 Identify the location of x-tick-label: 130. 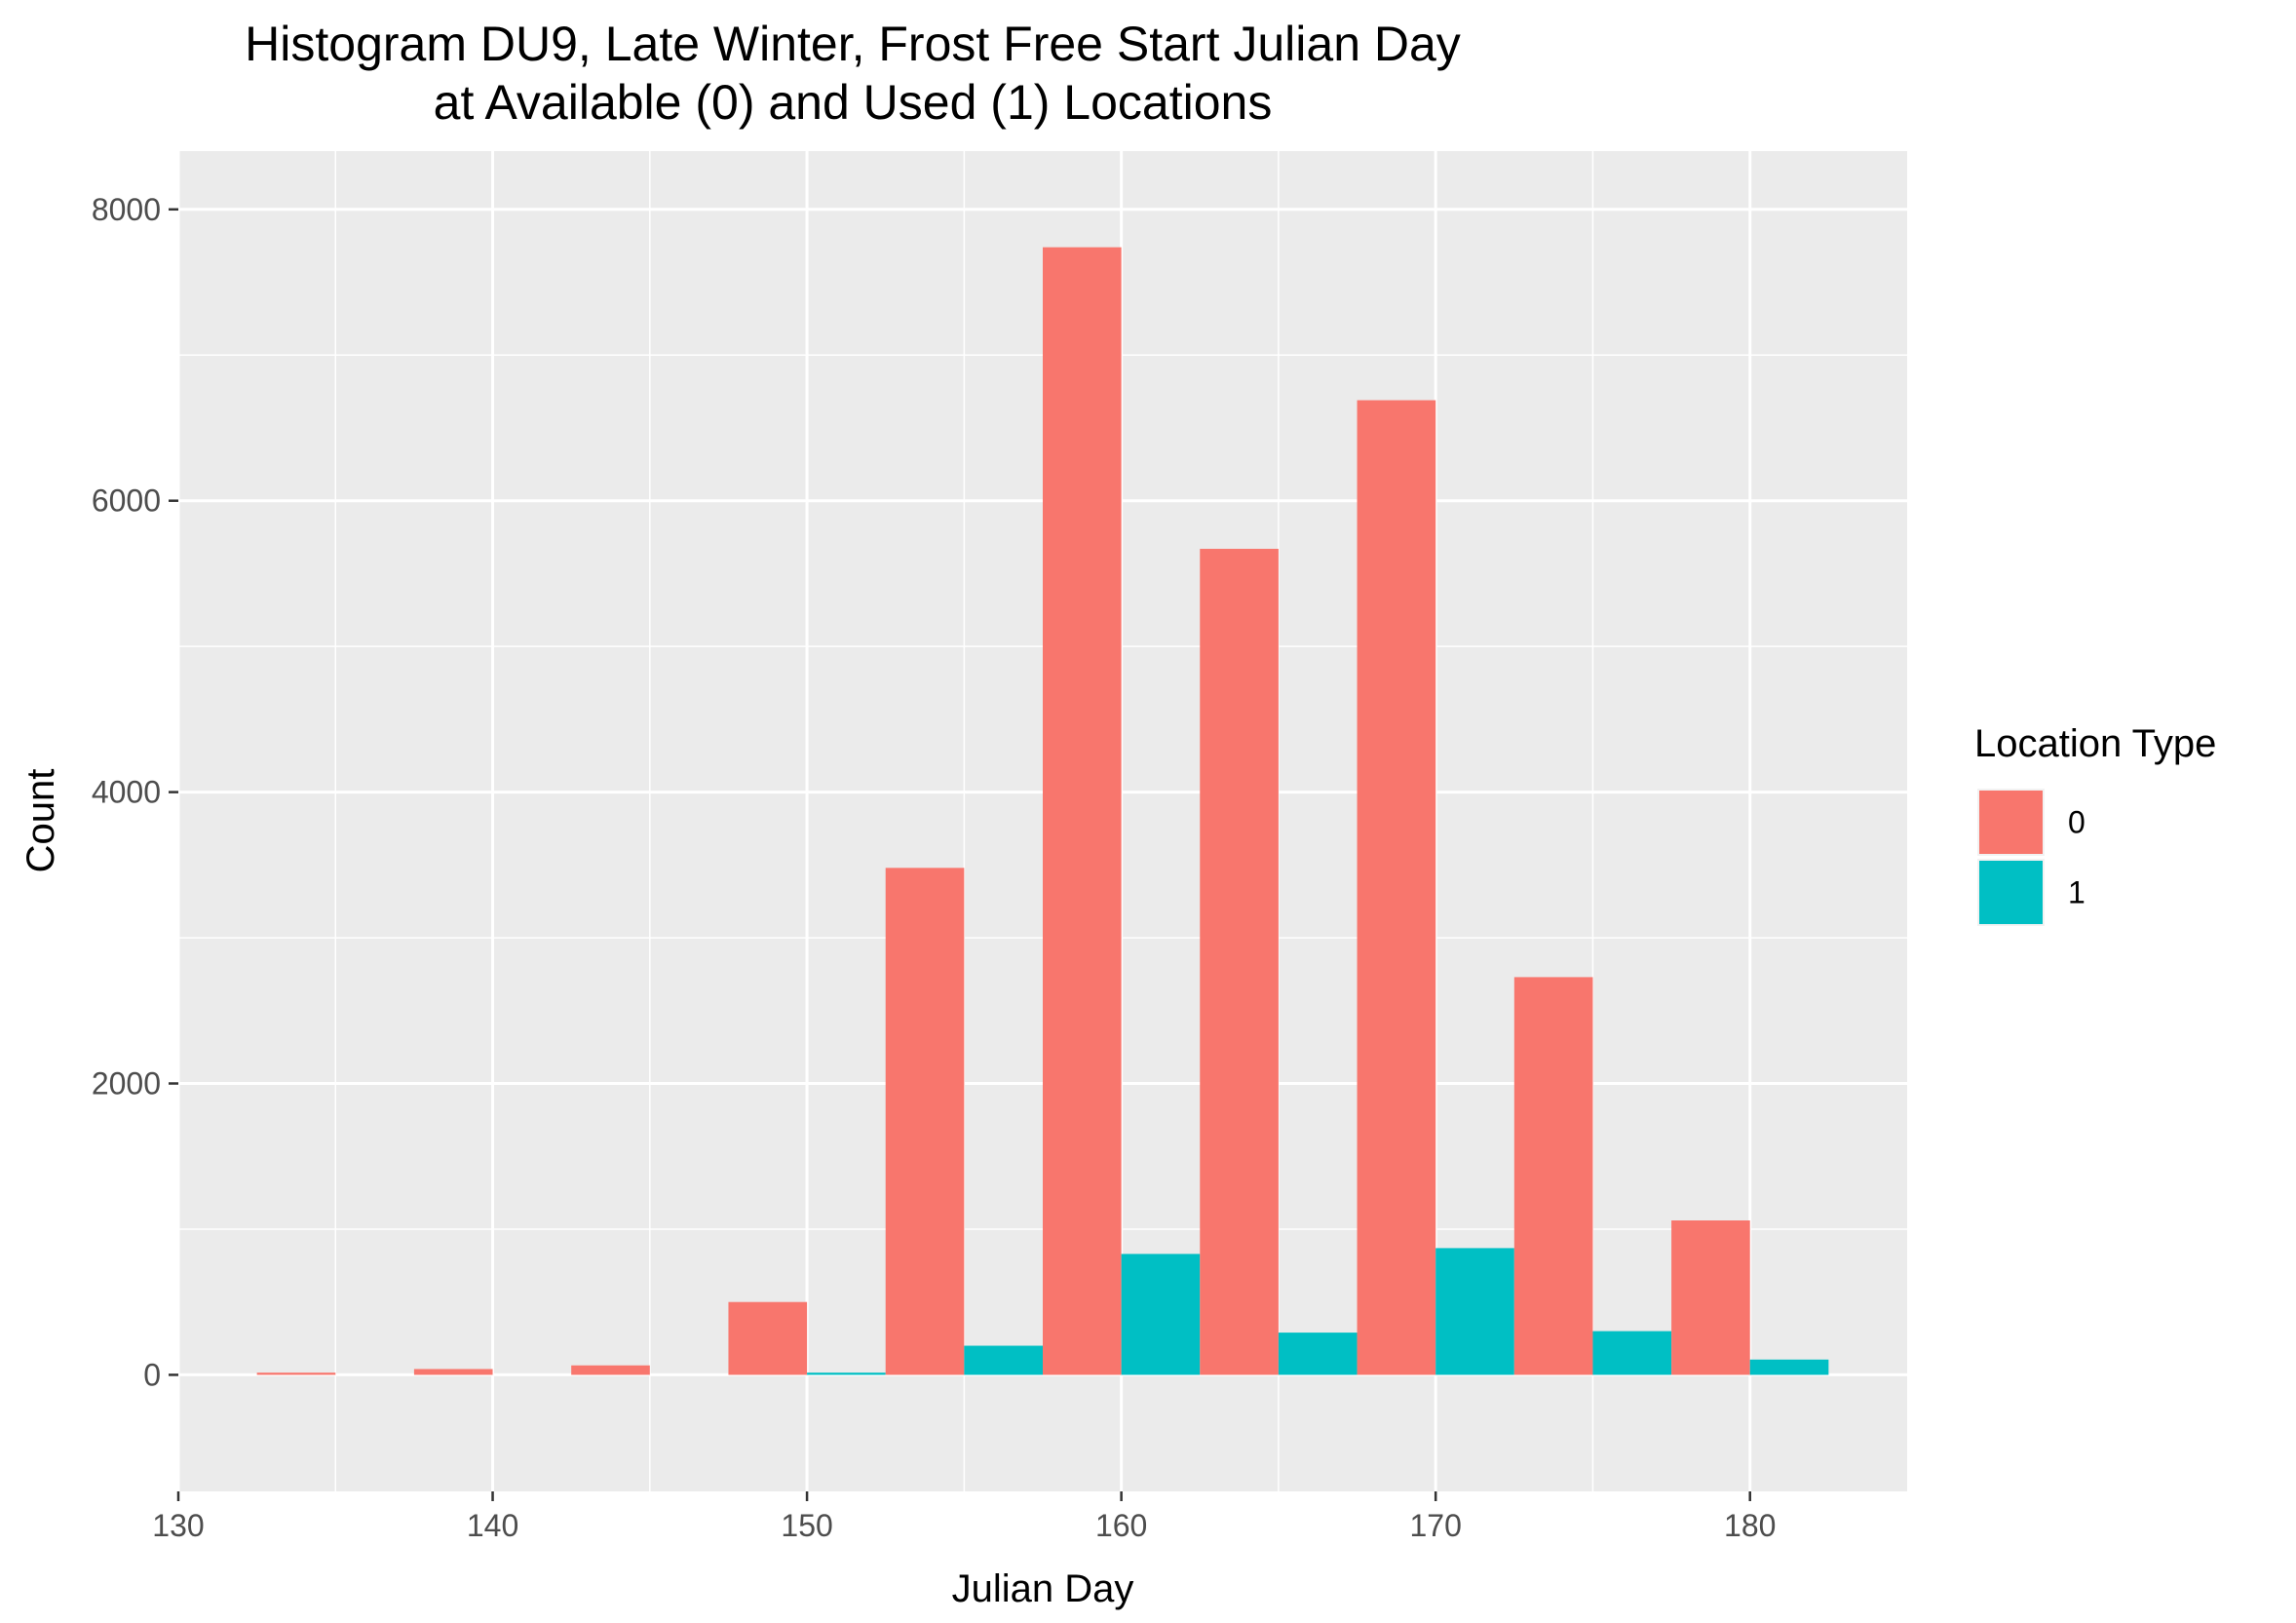
(178, 1526).